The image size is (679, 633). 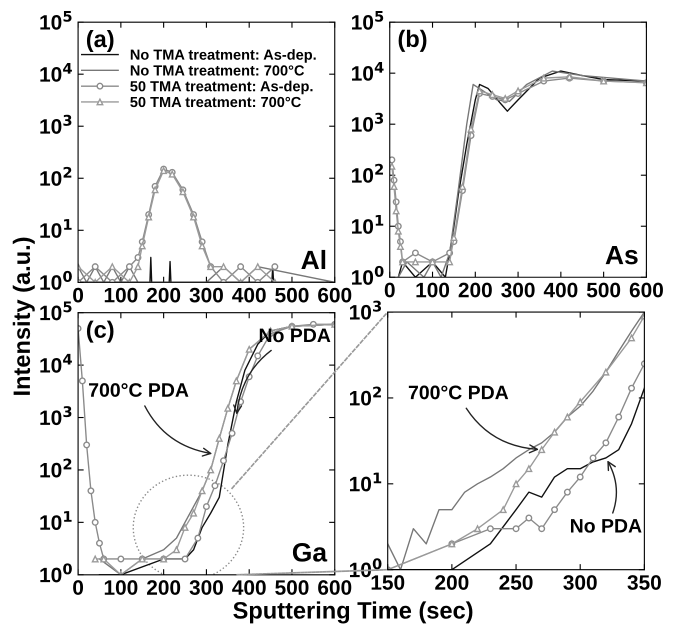 I want to click on x-tick-label: 150, so click(x=388, y=582).